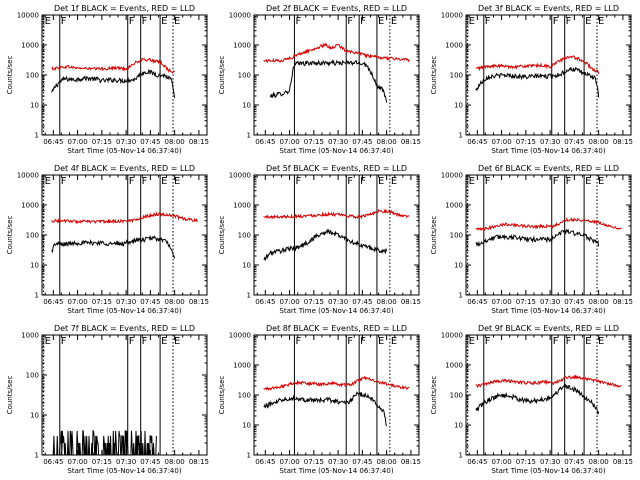 The height and width of the screenshot is (480, 640). I want to click on x-tick-label: 07:15, so click(102, 142).